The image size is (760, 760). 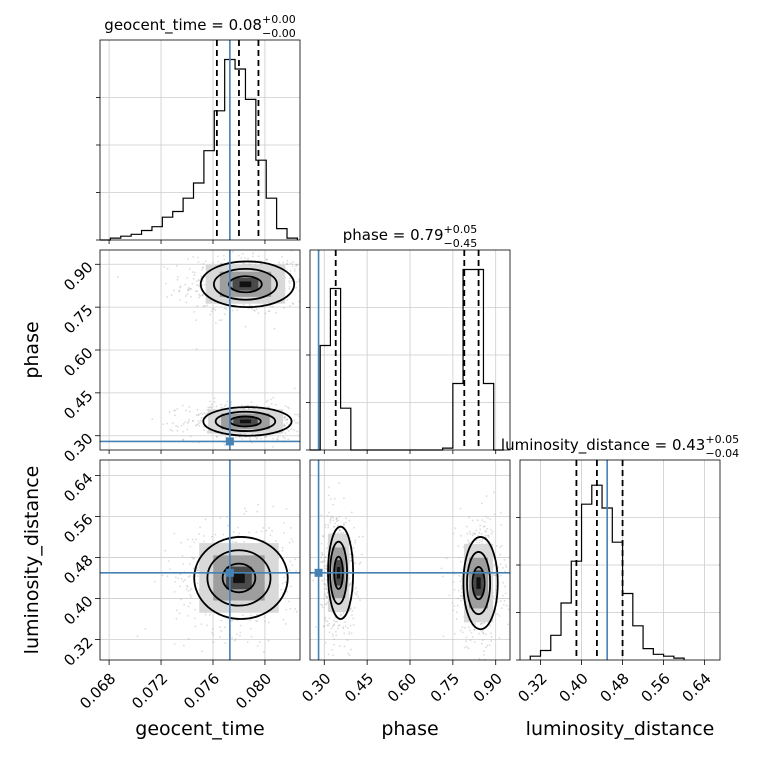 I want to click on ytick-label: 0.64, so click(x=78, y=487).